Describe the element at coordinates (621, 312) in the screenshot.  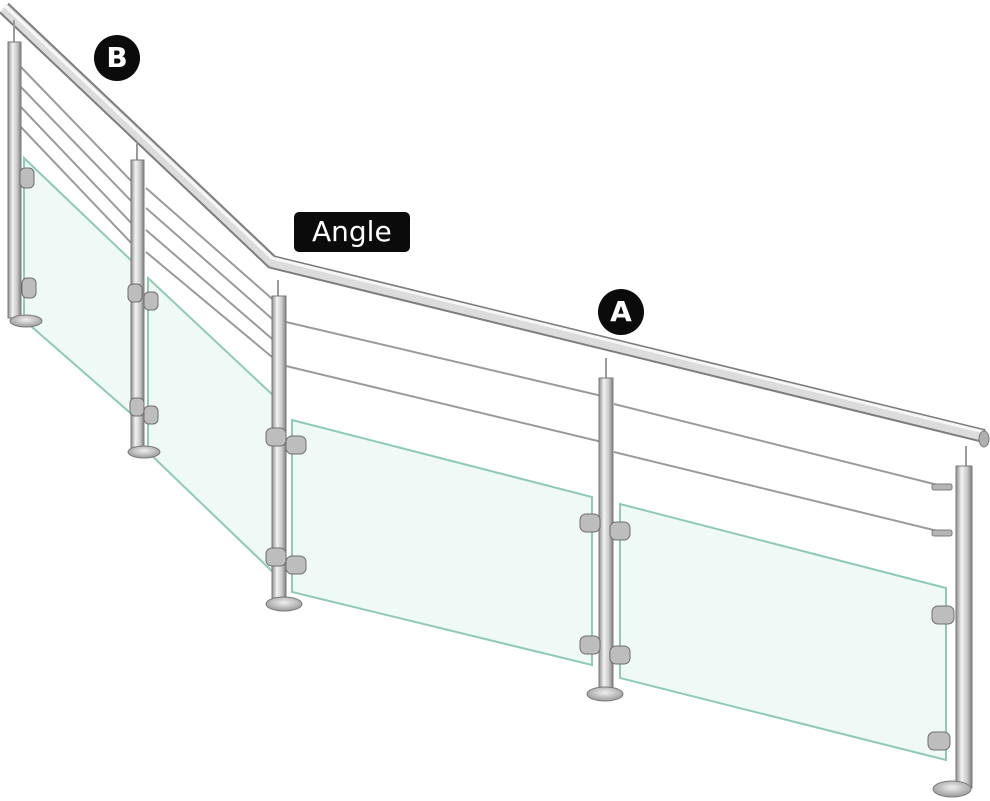
I see `marker-a: A` at that location.